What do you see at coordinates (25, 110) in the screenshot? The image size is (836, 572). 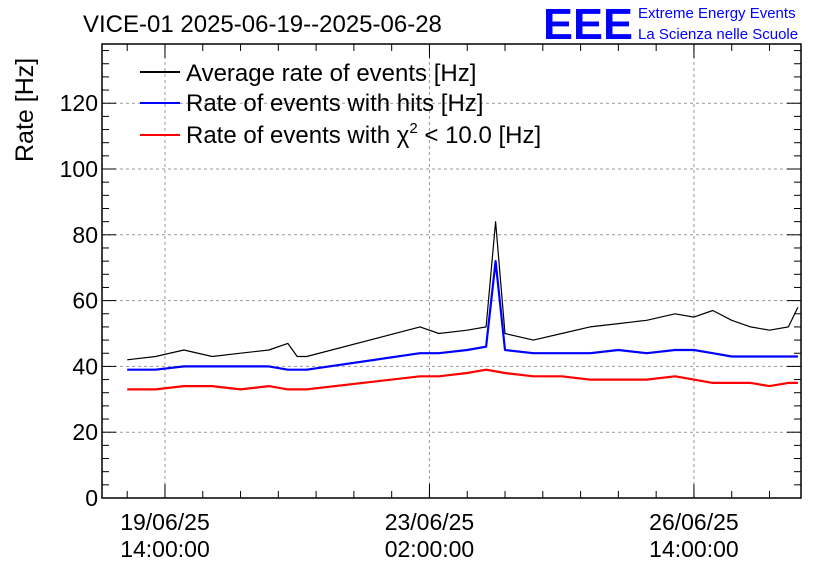 I see `y-axis-label: Rate [Hz]` at bounding box center [25, 110].